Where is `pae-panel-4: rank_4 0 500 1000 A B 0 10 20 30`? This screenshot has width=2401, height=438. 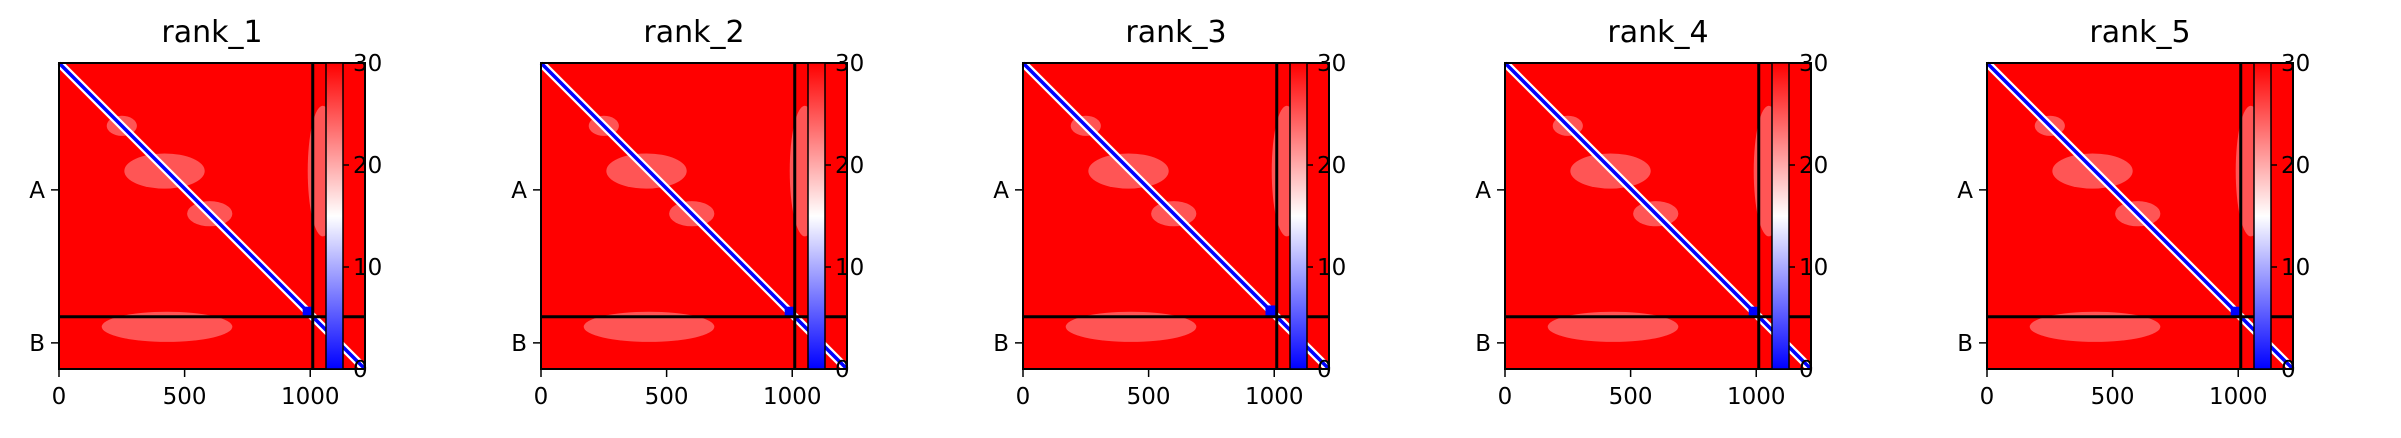
pae-panel-4: rank_4 0 500 1000 A B 0 10 20 30 is located at coordinates (1651, 212).